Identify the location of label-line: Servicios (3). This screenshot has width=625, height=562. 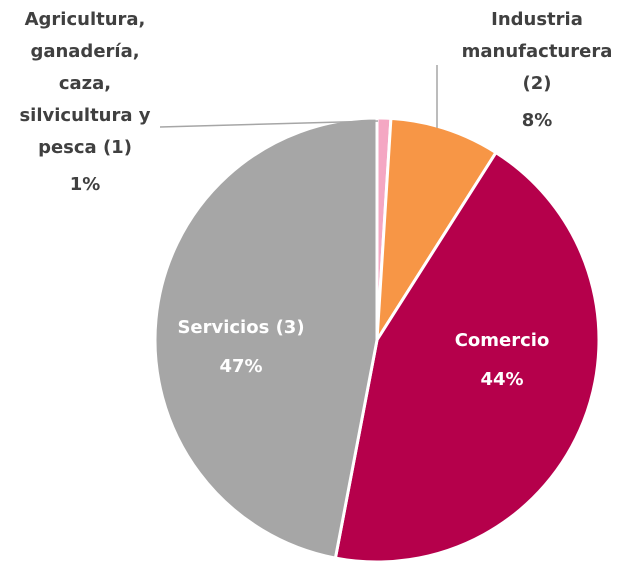
(240, 327).